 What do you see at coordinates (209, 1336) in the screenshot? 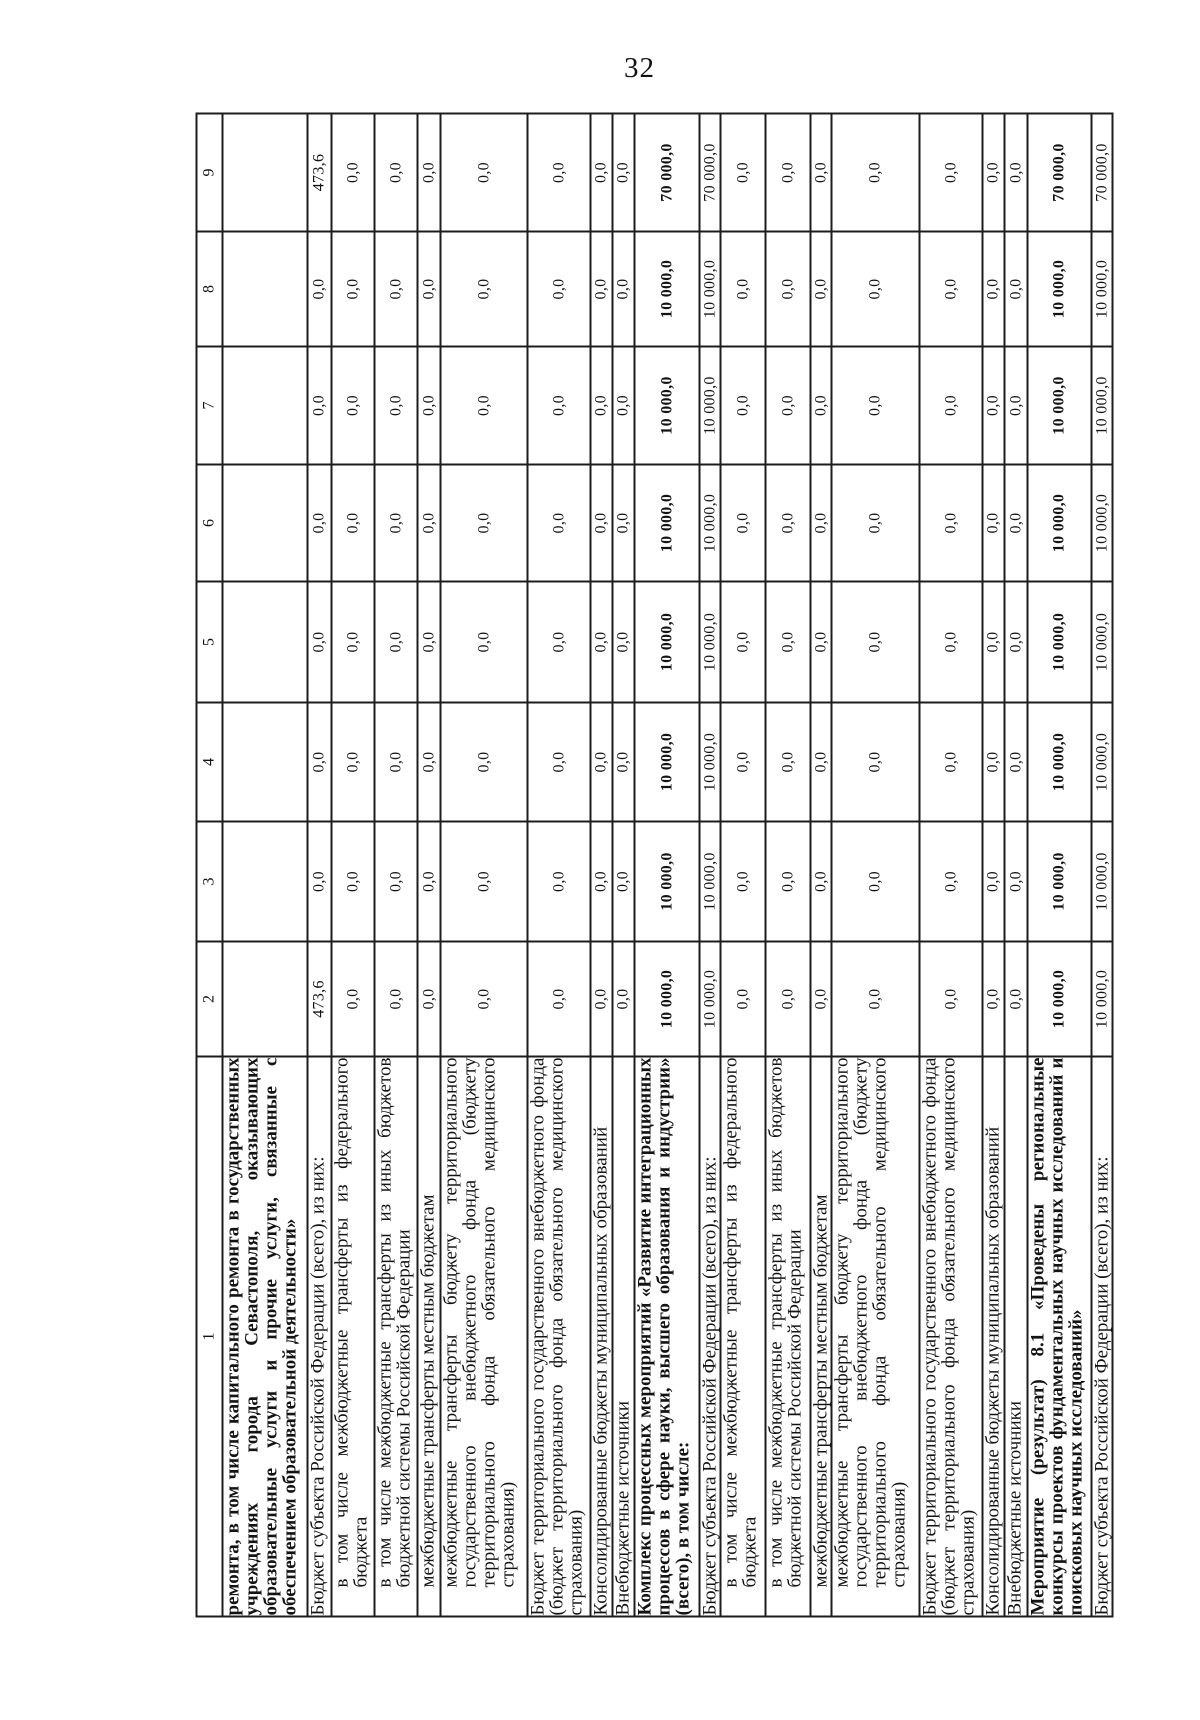
I see `column-number-cell: 1` at bounding box center [209, 1336].